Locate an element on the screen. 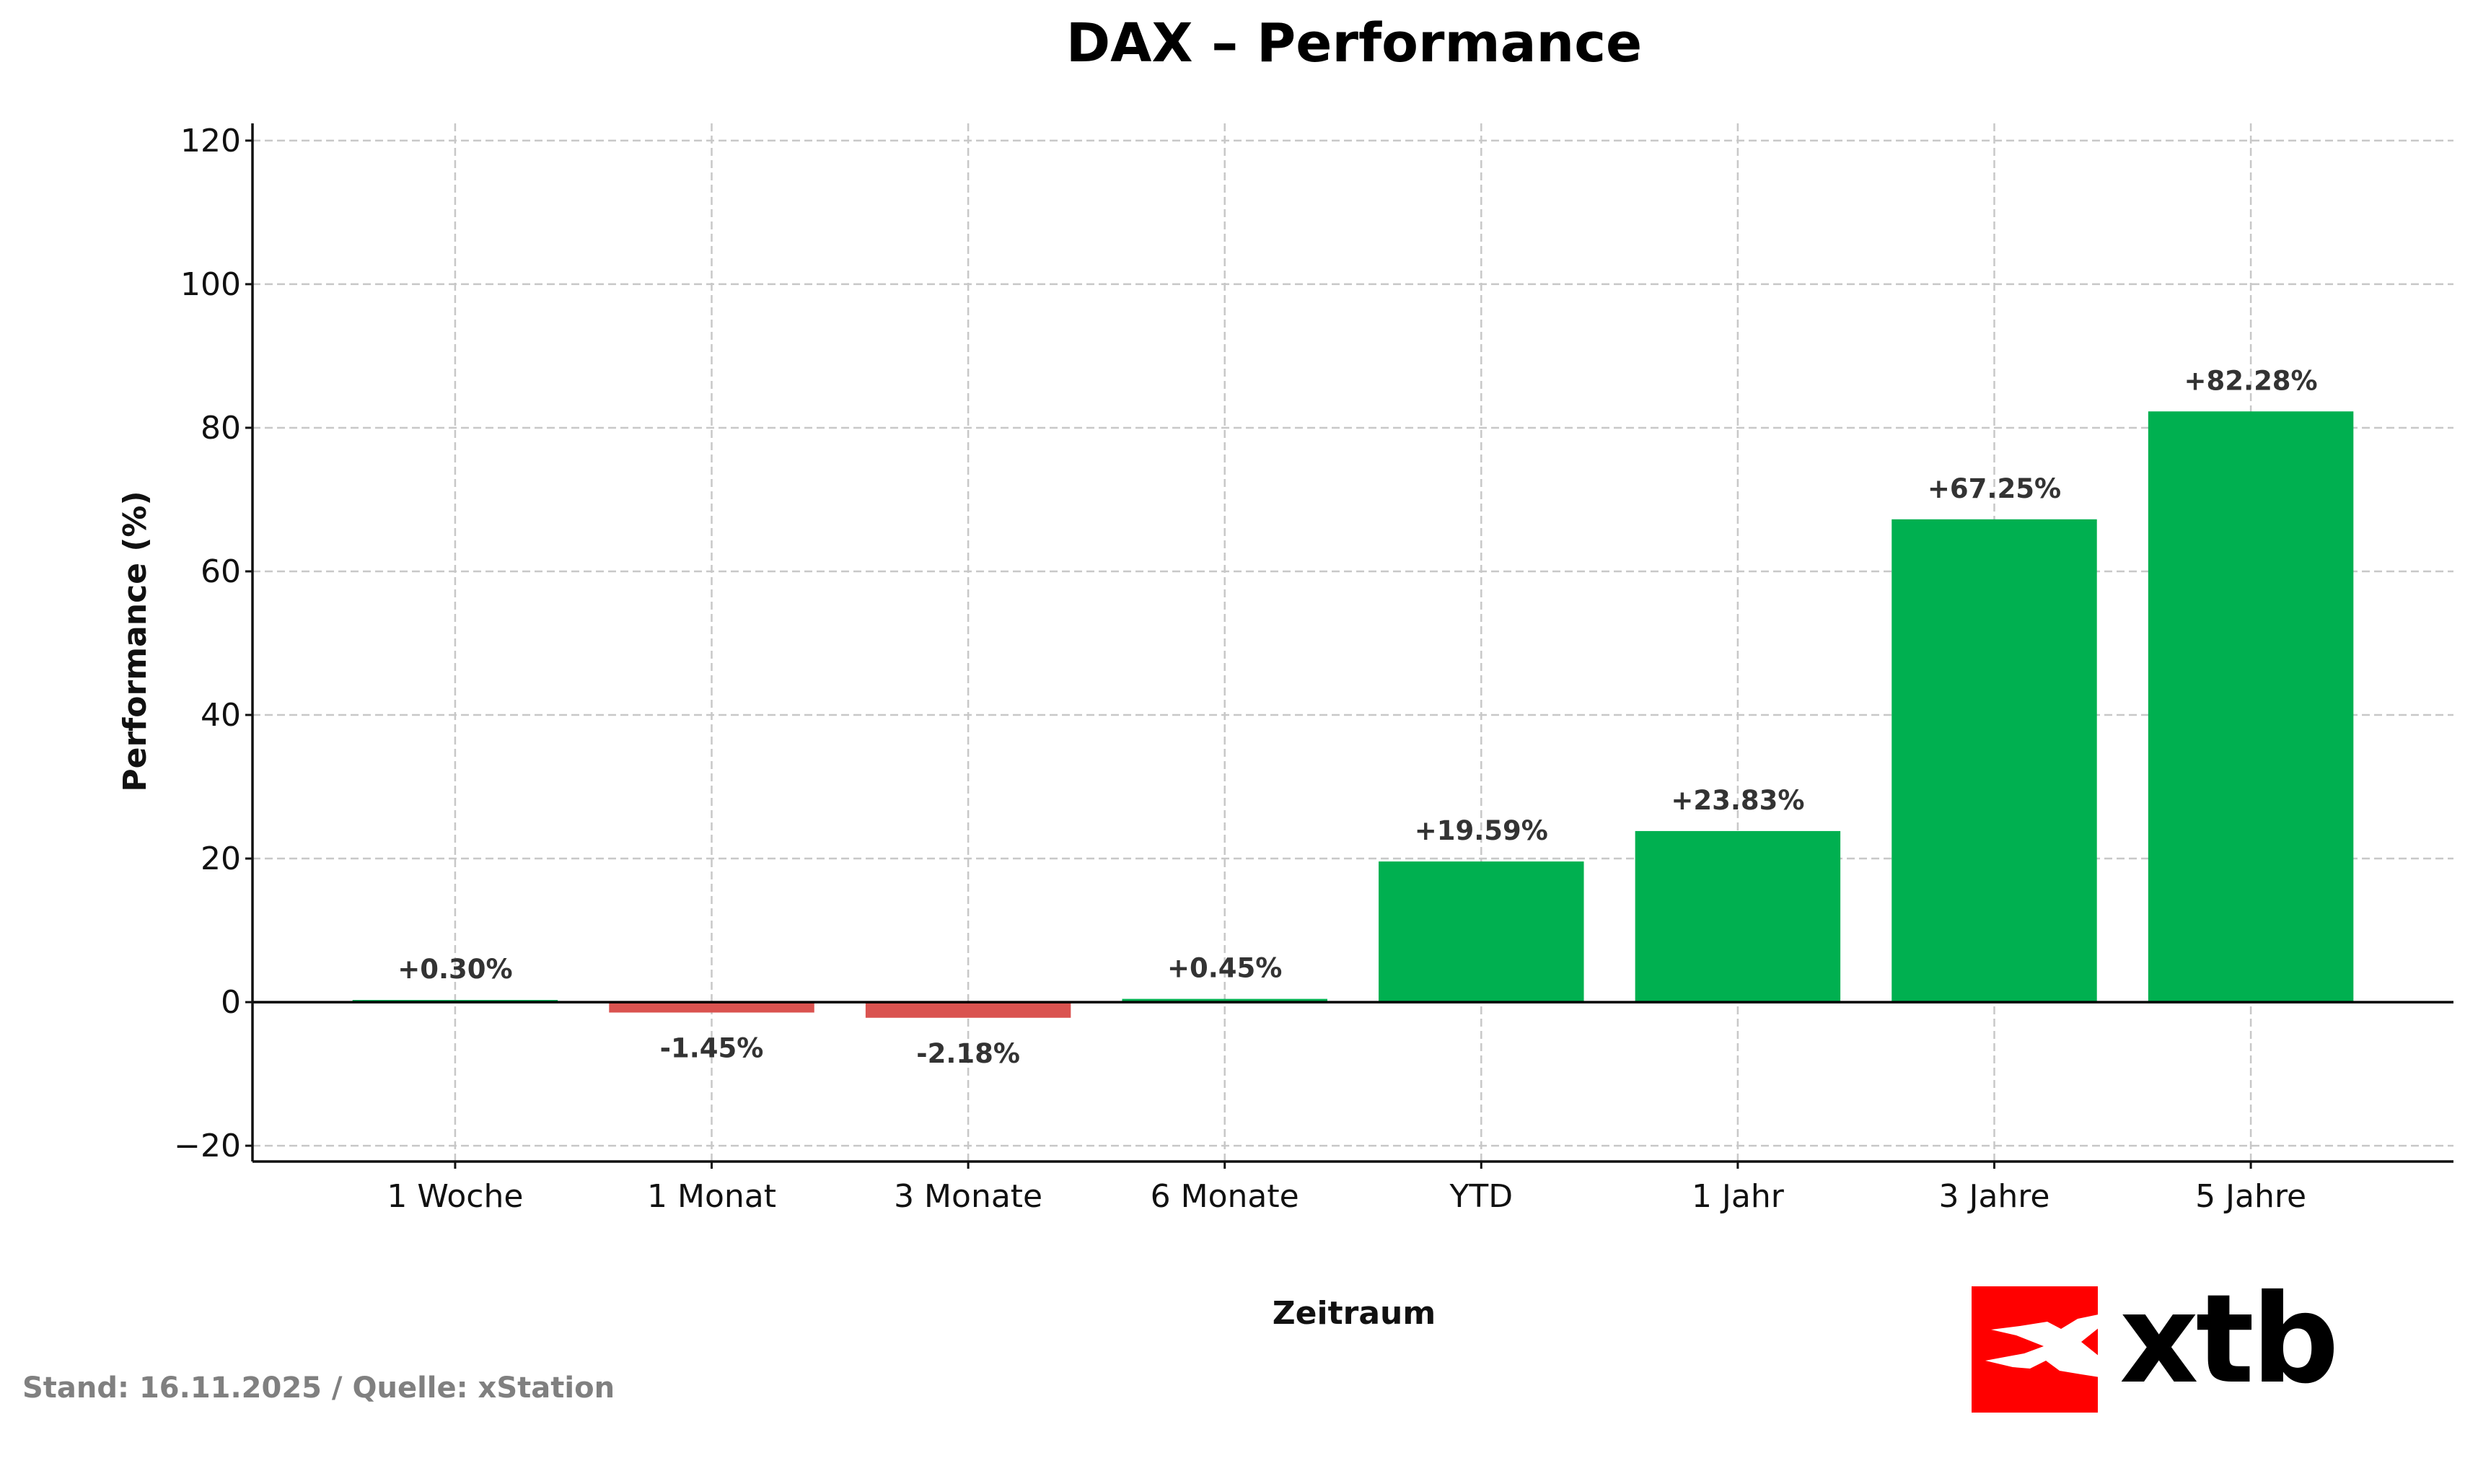  bar-3-monate is located at coordinates (968, 1010).